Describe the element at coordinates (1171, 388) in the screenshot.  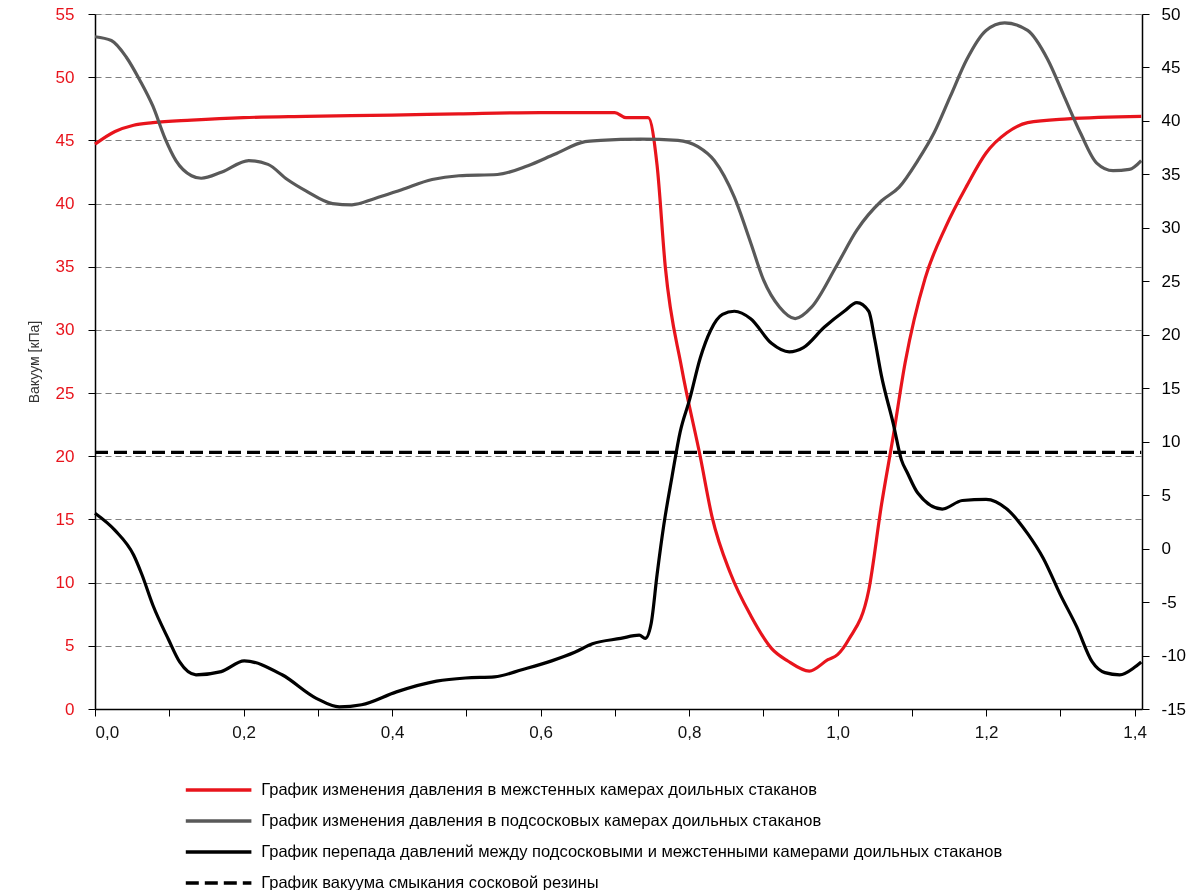
I see `y2-tick-label: 15` at that location.